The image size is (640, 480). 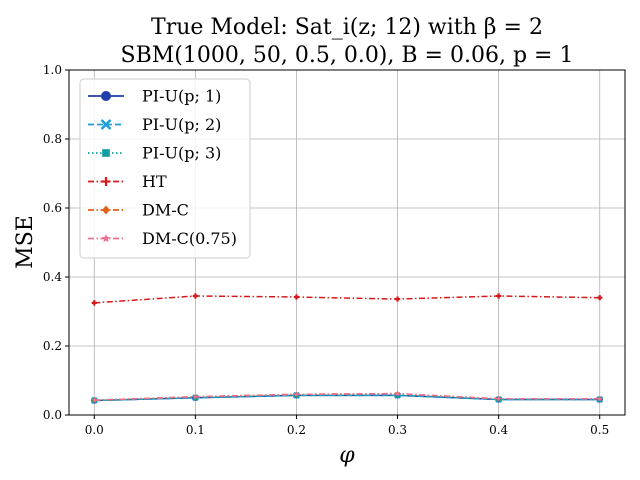 I want to click on chart-title-line2: SBM(1000, 50, 0.5, 0.0), B = 0.06, p = 1, so click(x=347, y=55).